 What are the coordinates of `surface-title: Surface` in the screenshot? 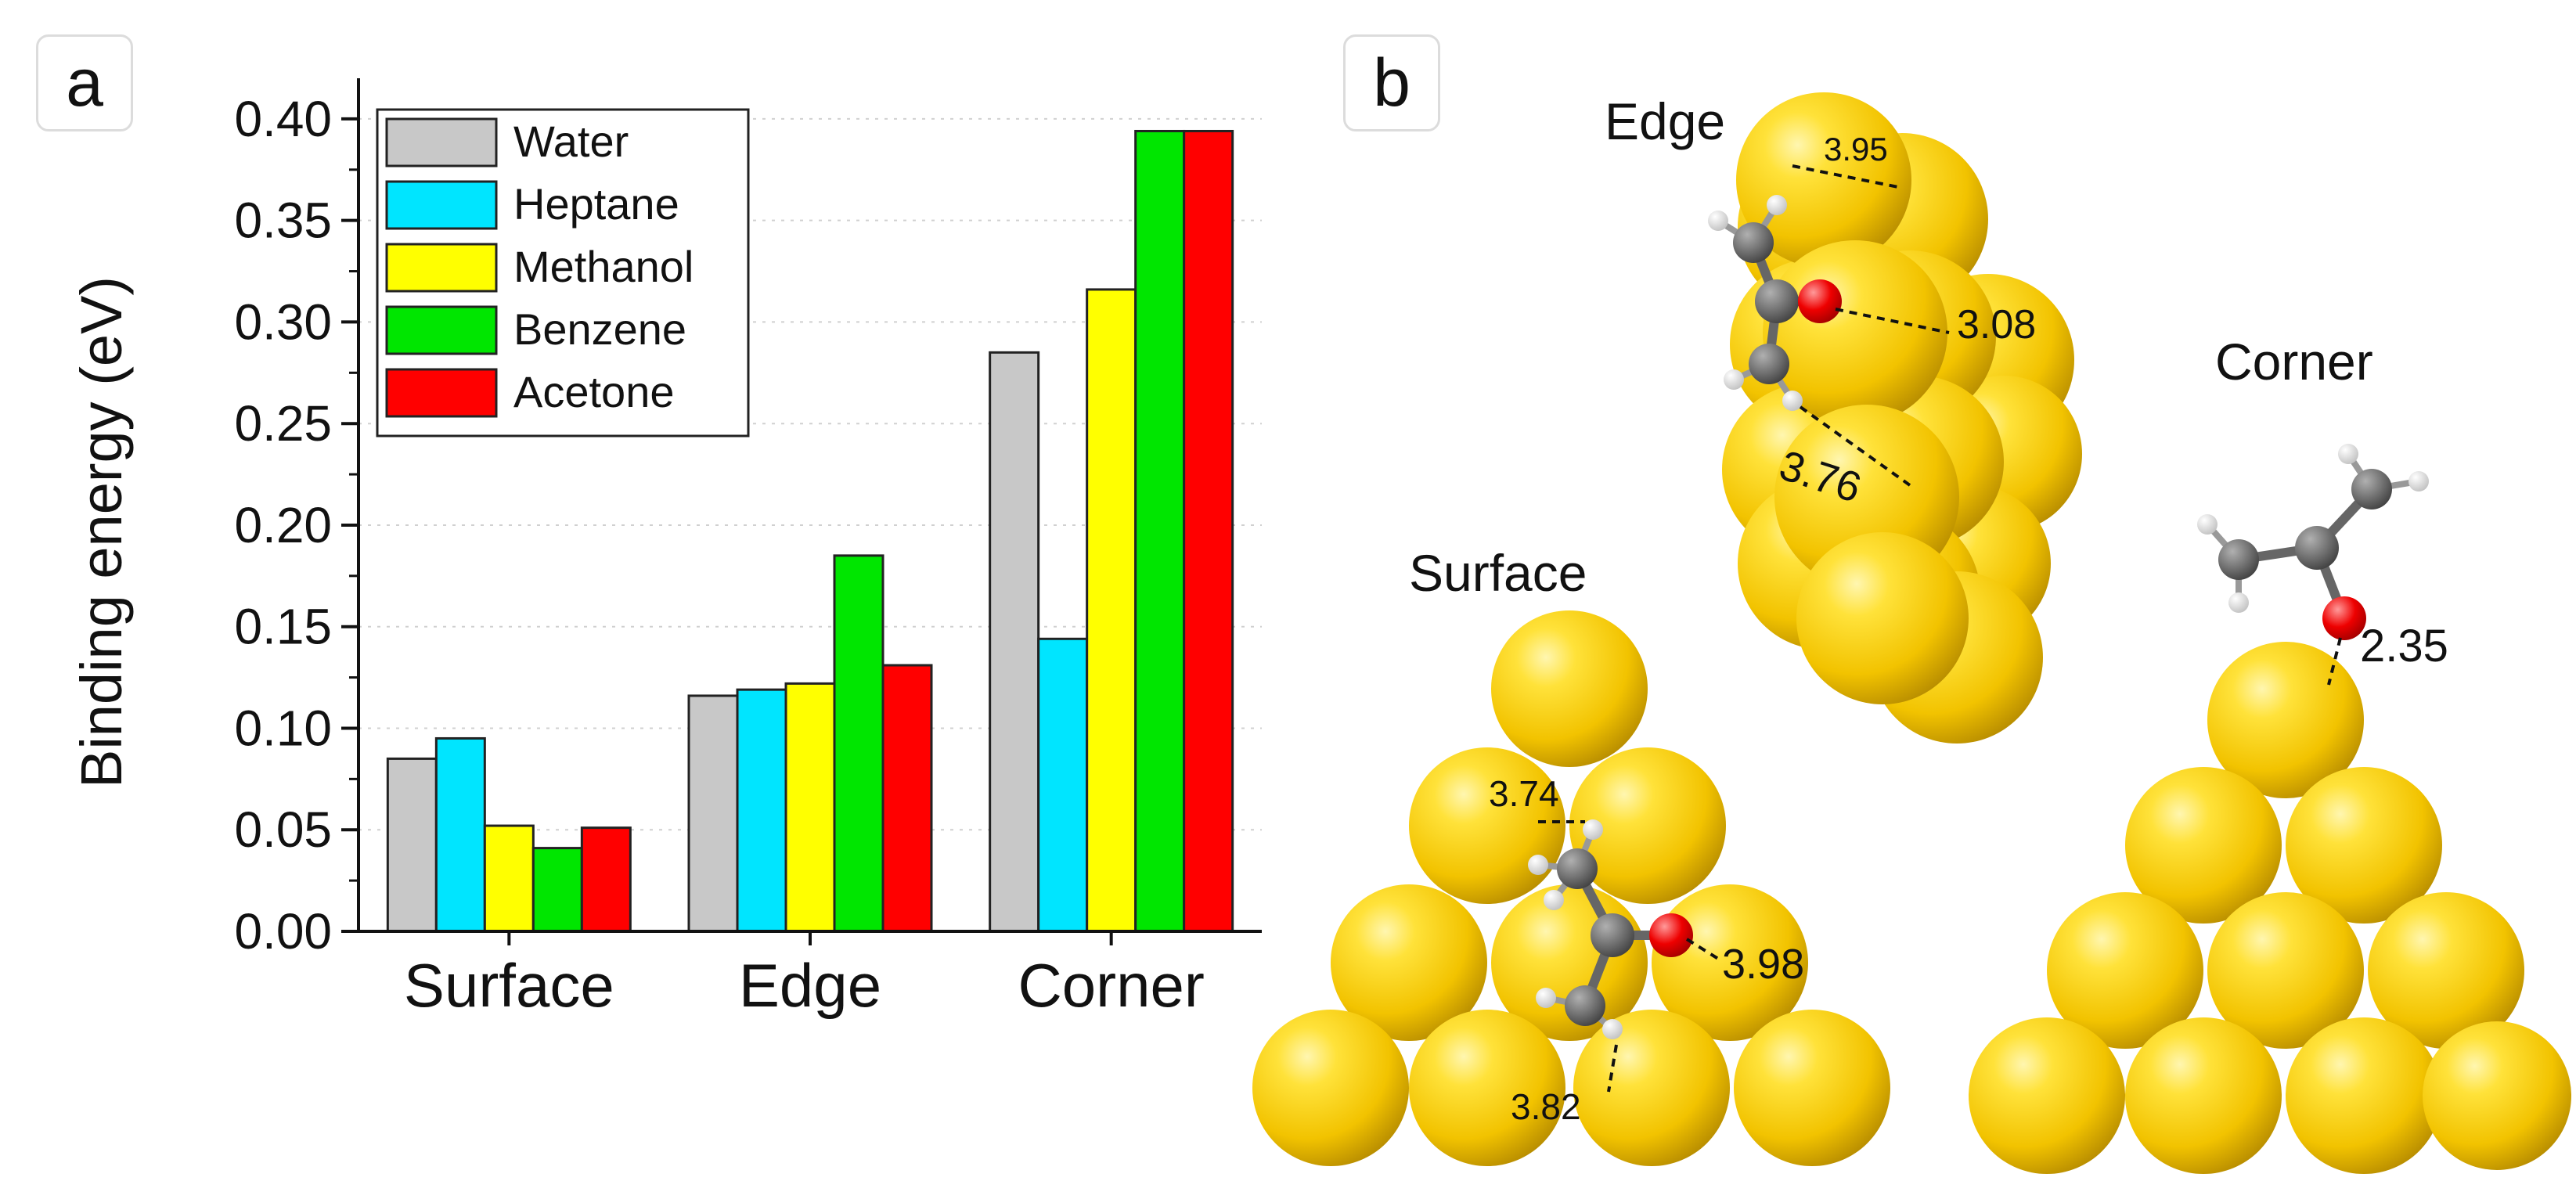 It's located at (1498, 573).